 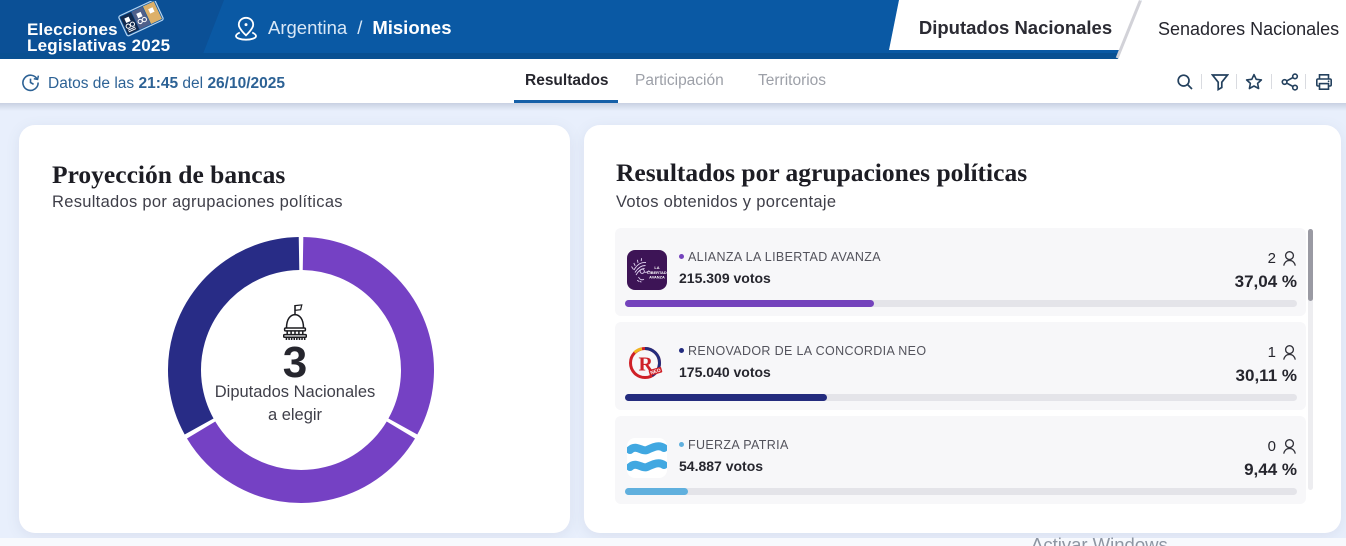 I want to click on svg-text: NEO, so click(x=656, y=372).